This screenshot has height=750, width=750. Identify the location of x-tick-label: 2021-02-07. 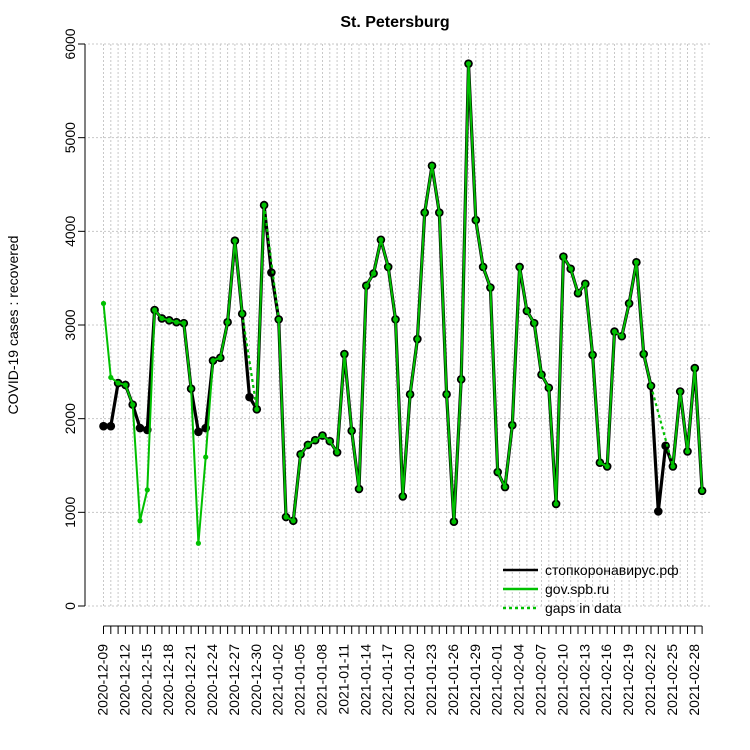
(541, 680).